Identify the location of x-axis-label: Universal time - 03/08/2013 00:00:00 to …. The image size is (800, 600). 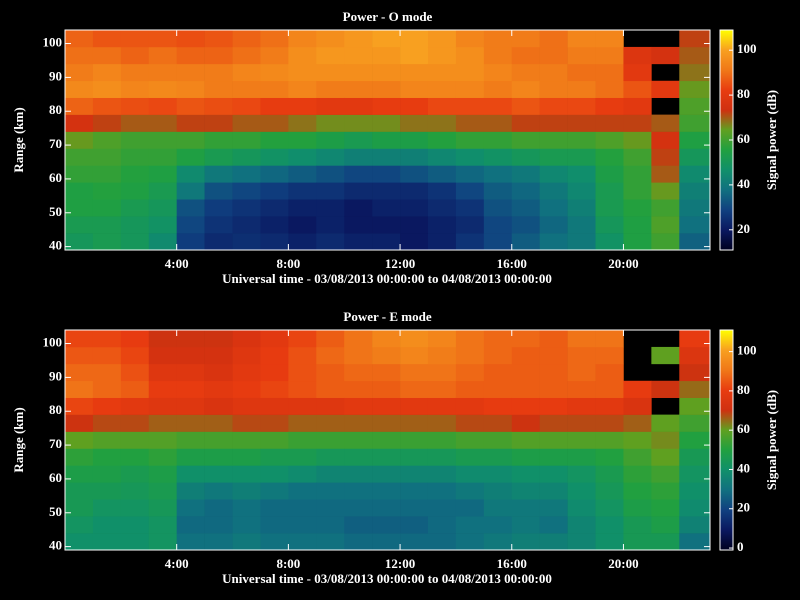
(387, 578).